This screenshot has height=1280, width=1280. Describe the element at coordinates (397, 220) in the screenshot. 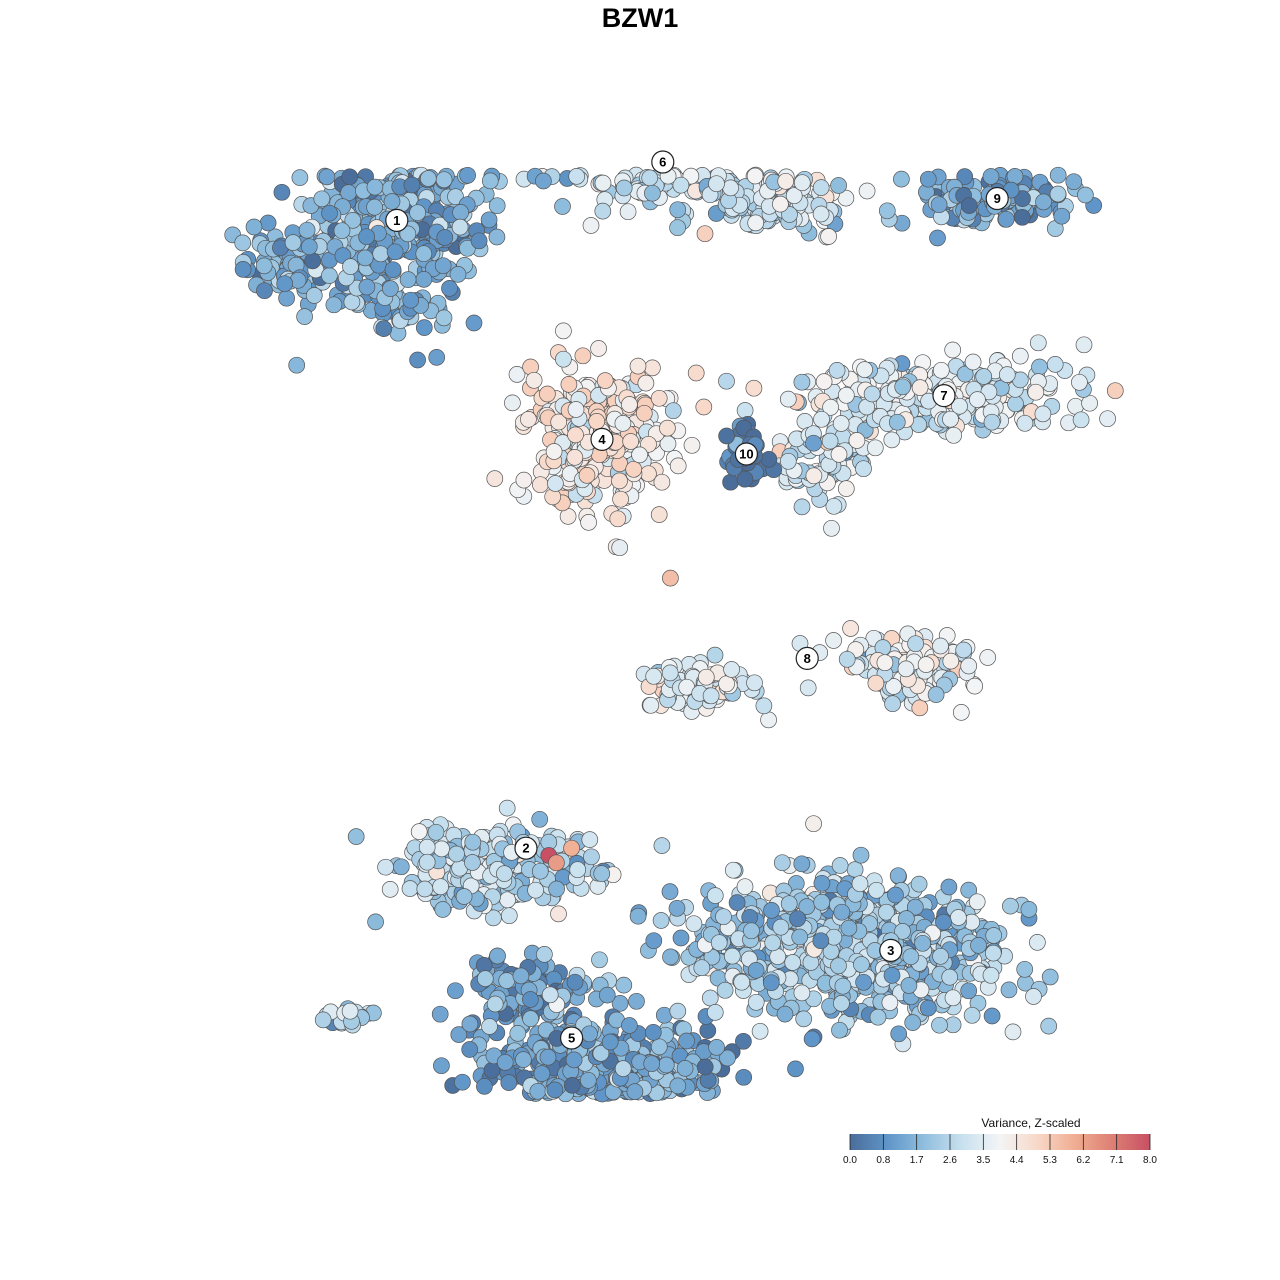

I see `cluster-label-1: 1` at that location.